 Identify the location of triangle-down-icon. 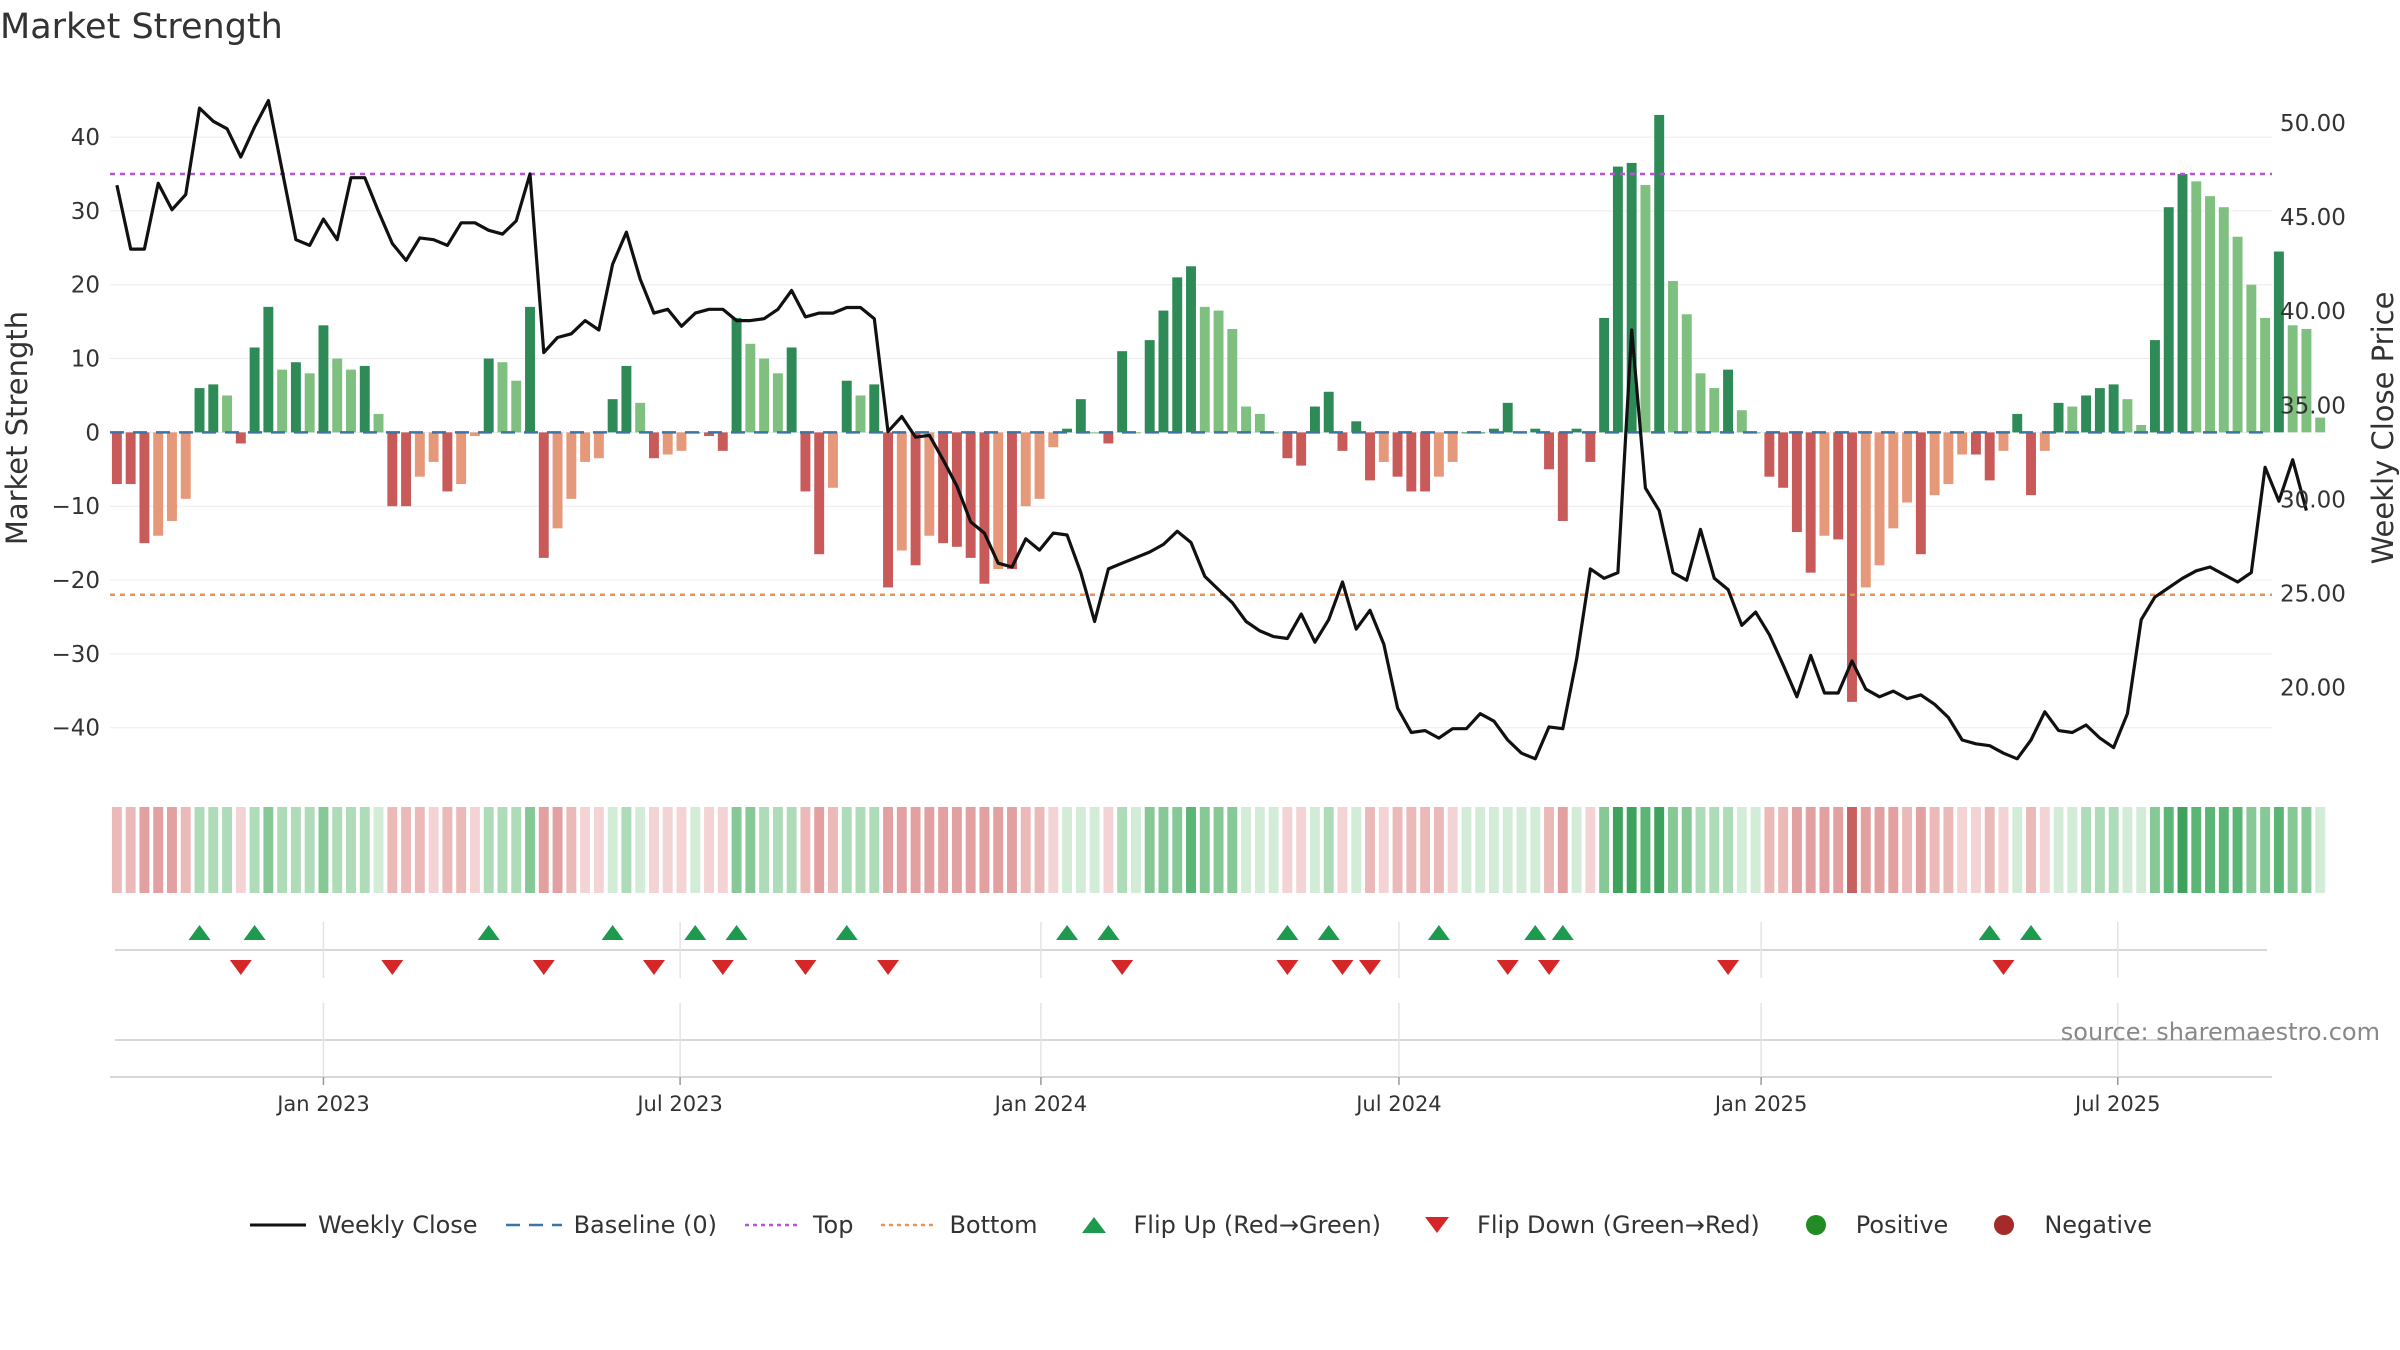
(1437, 1225).